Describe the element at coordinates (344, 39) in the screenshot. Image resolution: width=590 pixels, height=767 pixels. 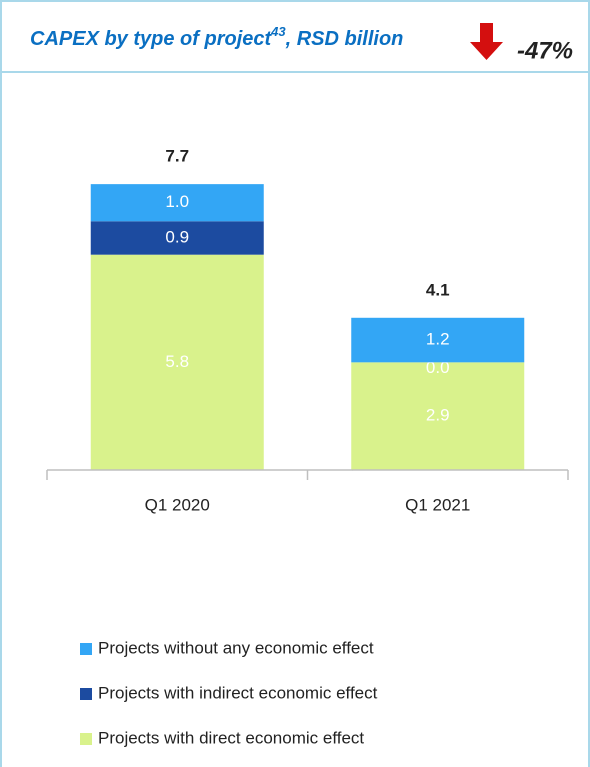
I see `title-suffix: , RSD billion` at that location.